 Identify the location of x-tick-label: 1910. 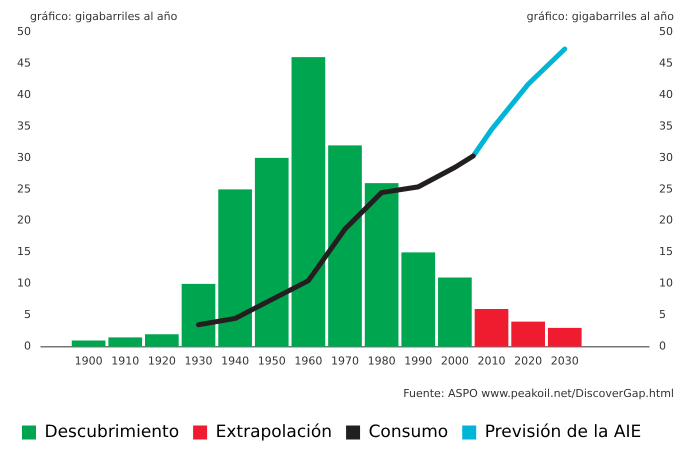
(125, 361).